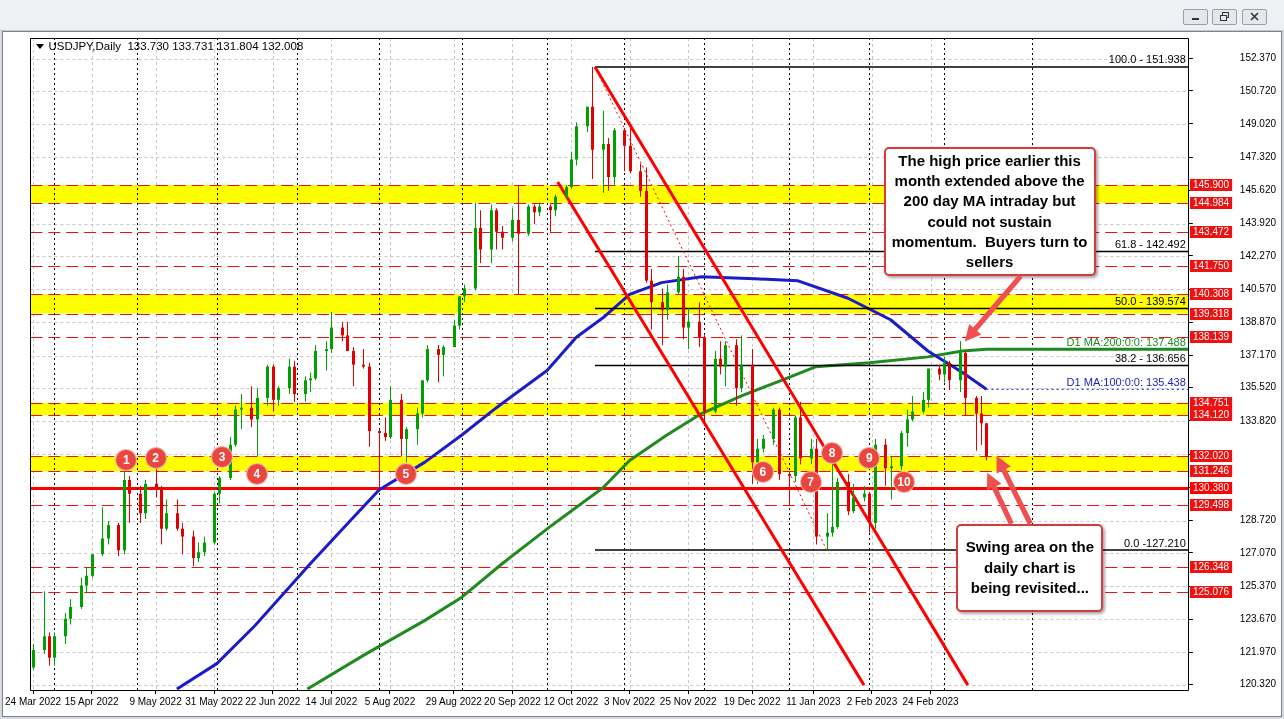 The image size is (1284, 719). Describe the element at coordinates (931, 701) in the screenshot. I see `x-tick-label: 24 Feb 2023` at that location.